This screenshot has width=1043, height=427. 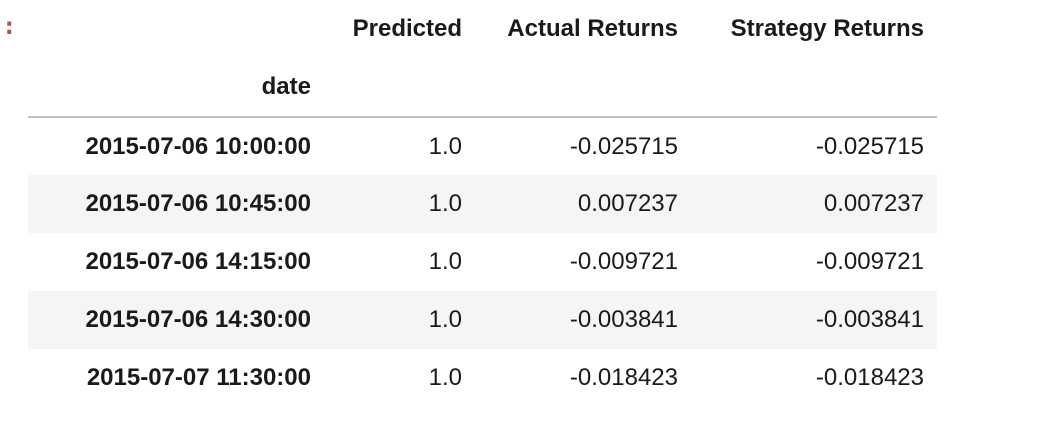 I want to click on column-header-predicted: Predicted, so click(x=407, y=28).